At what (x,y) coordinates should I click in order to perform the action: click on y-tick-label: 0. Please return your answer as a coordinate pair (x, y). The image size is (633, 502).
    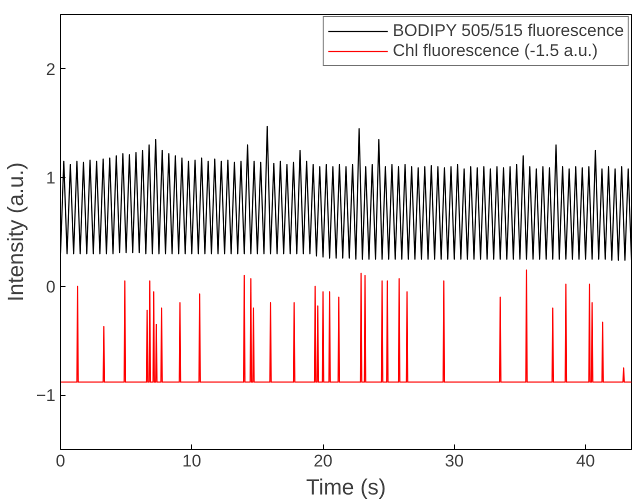
    Looking at the image, I should click on (51, 286).